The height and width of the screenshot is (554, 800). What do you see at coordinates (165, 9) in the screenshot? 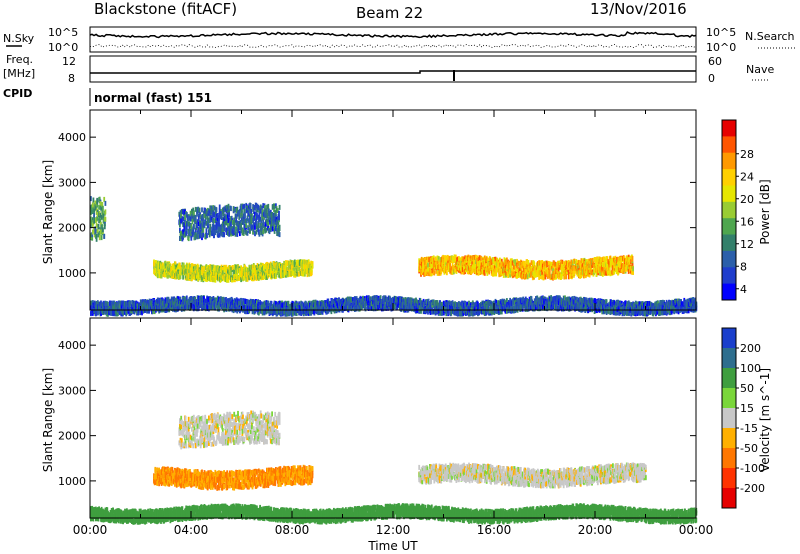
I see `station-title: Blackstone (fitACF)` at bounding box center [165, 9].